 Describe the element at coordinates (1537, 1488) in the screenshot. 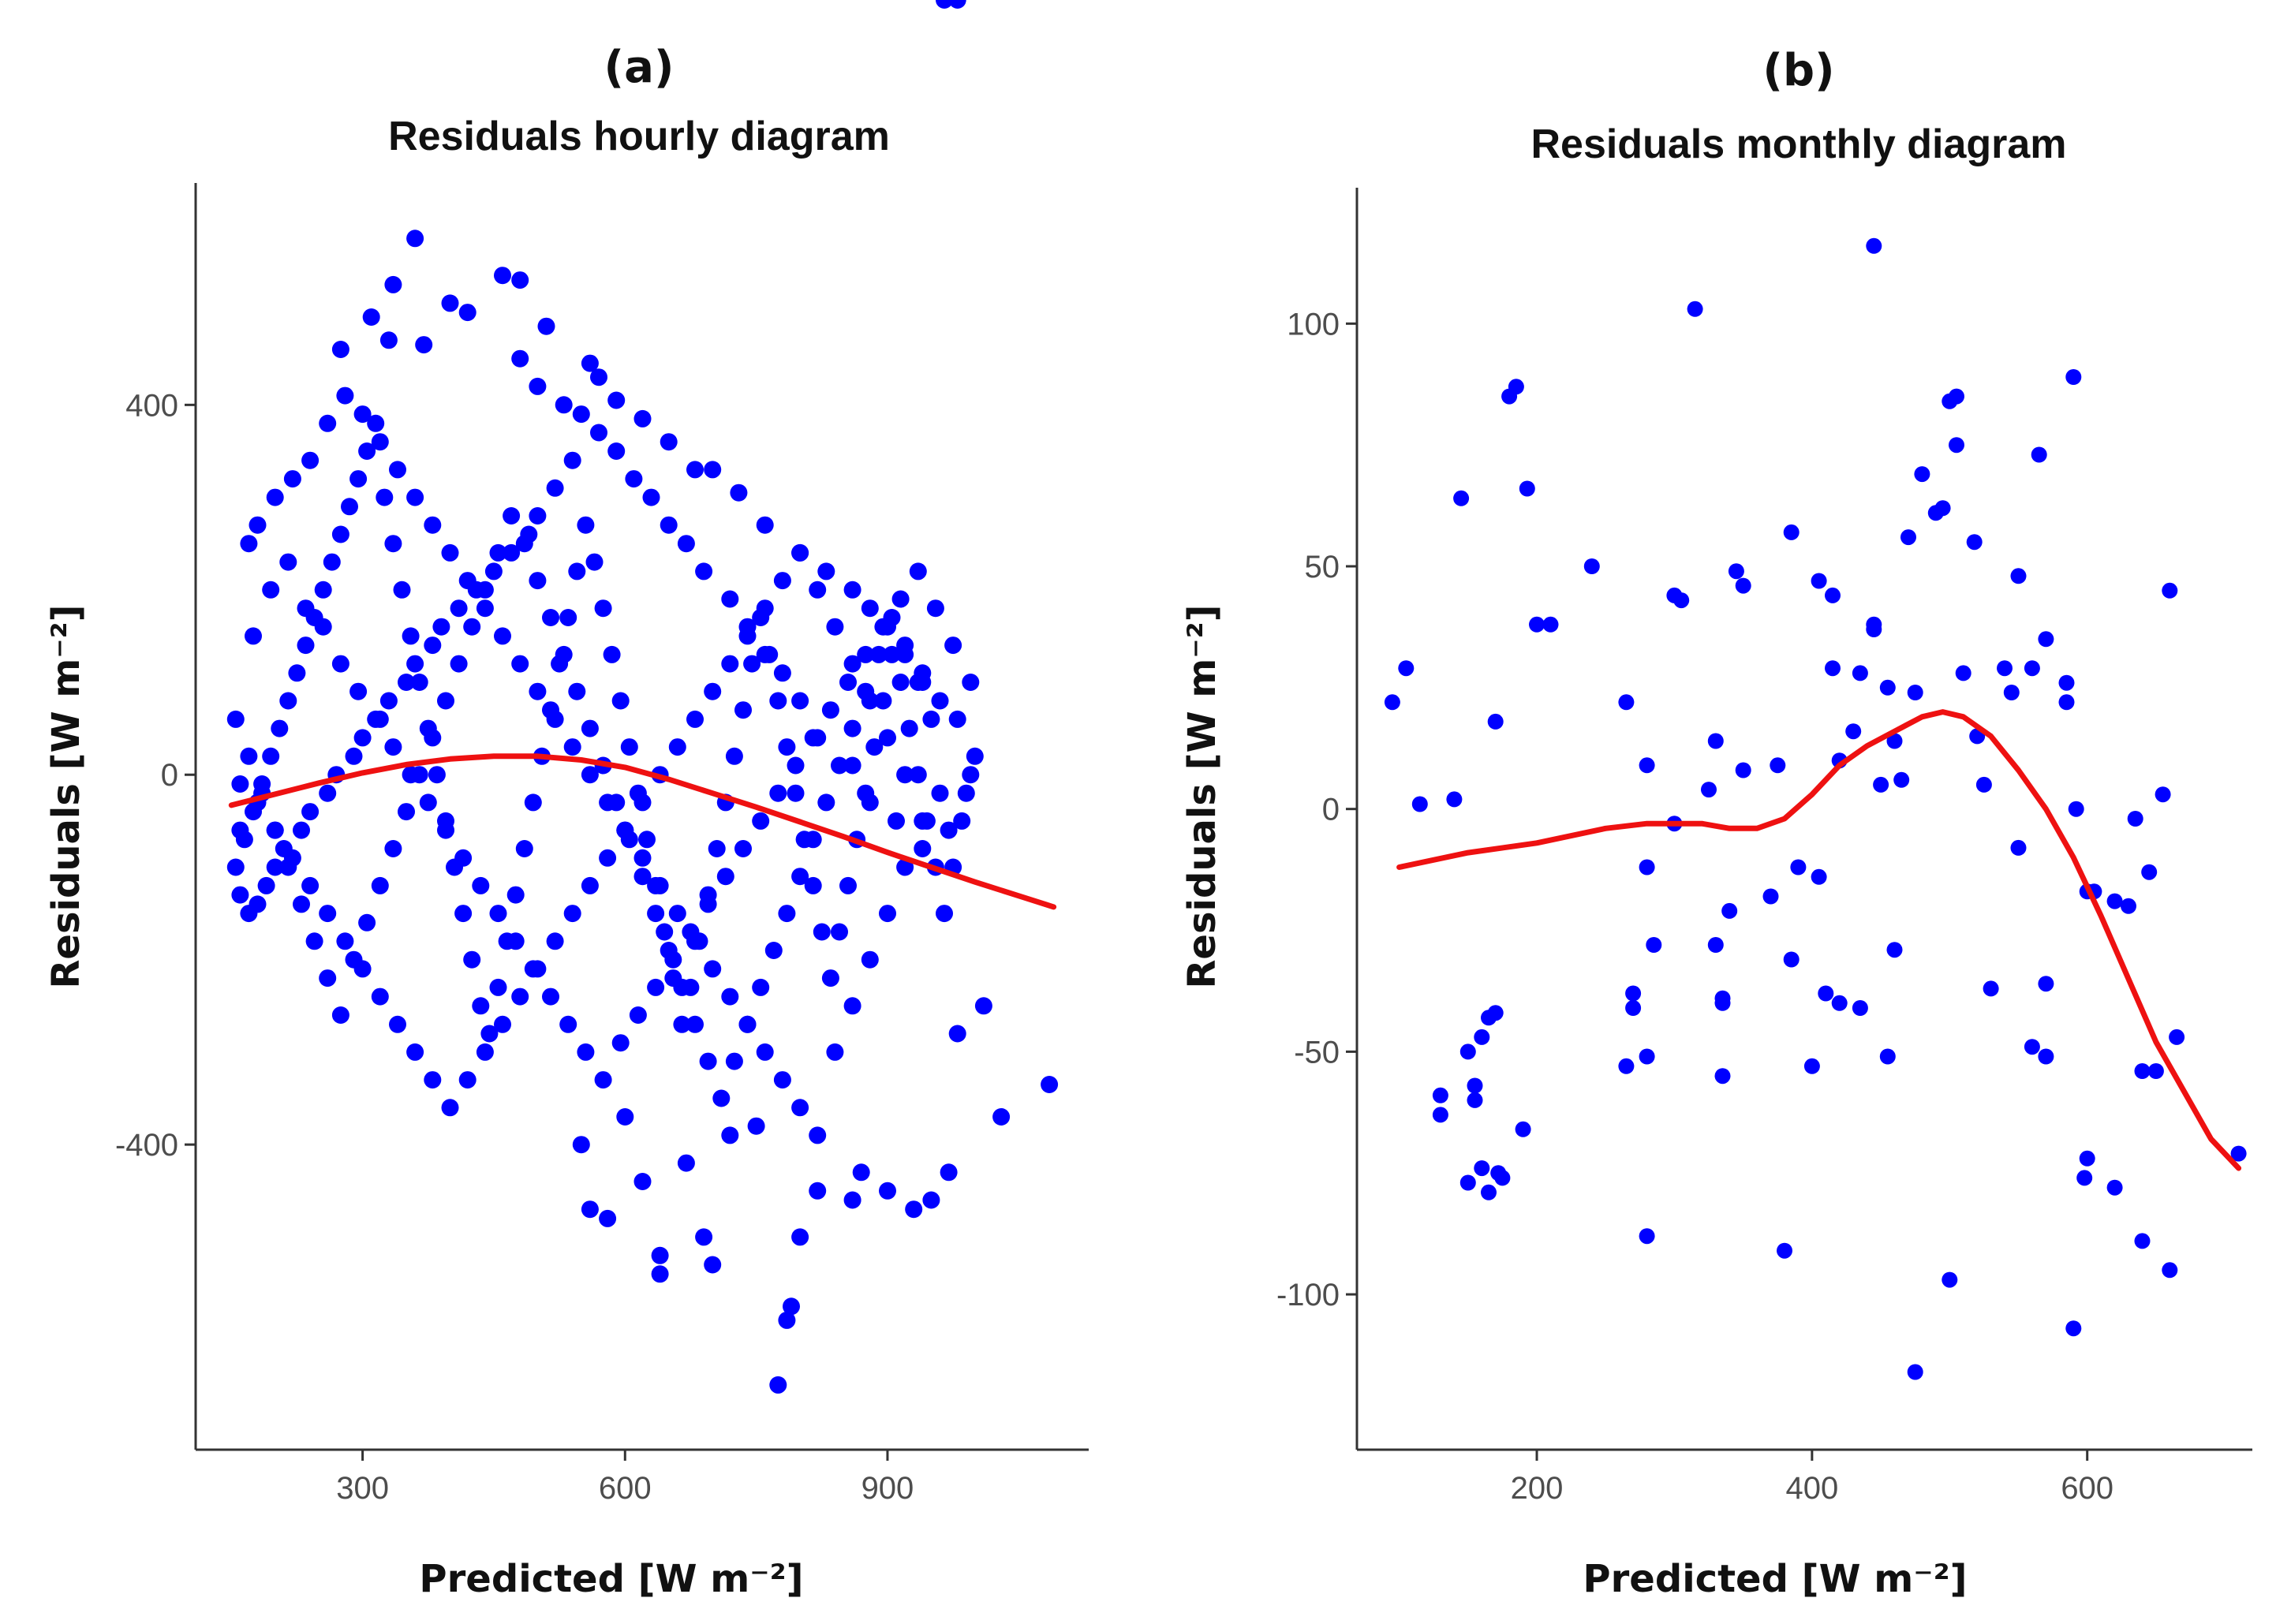

I see `panel-b-x-tick-label: 200` at that location.